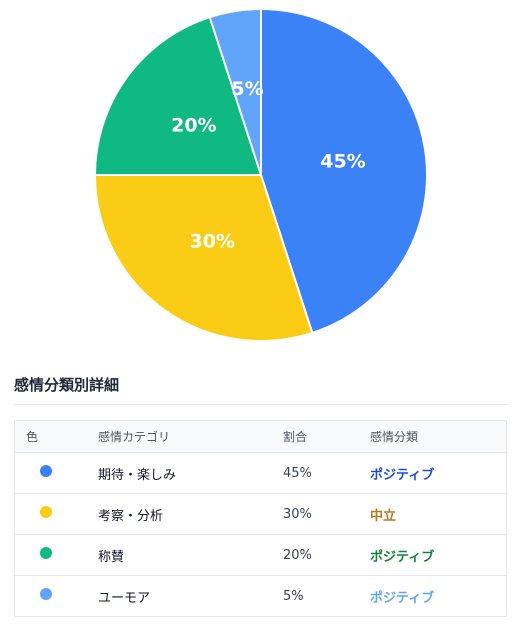 The image size is (517, 626). I want to click on category-cell: ユーモア, so click(124, 598).